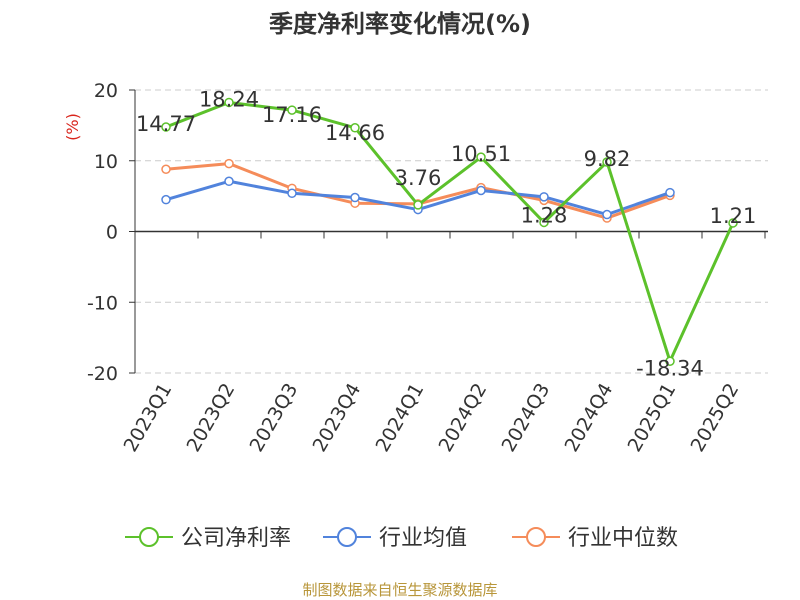 The height and width of the screenshot is (600, 800). I want to click on x-tick-label: 2024Q2, so click(463, 418).